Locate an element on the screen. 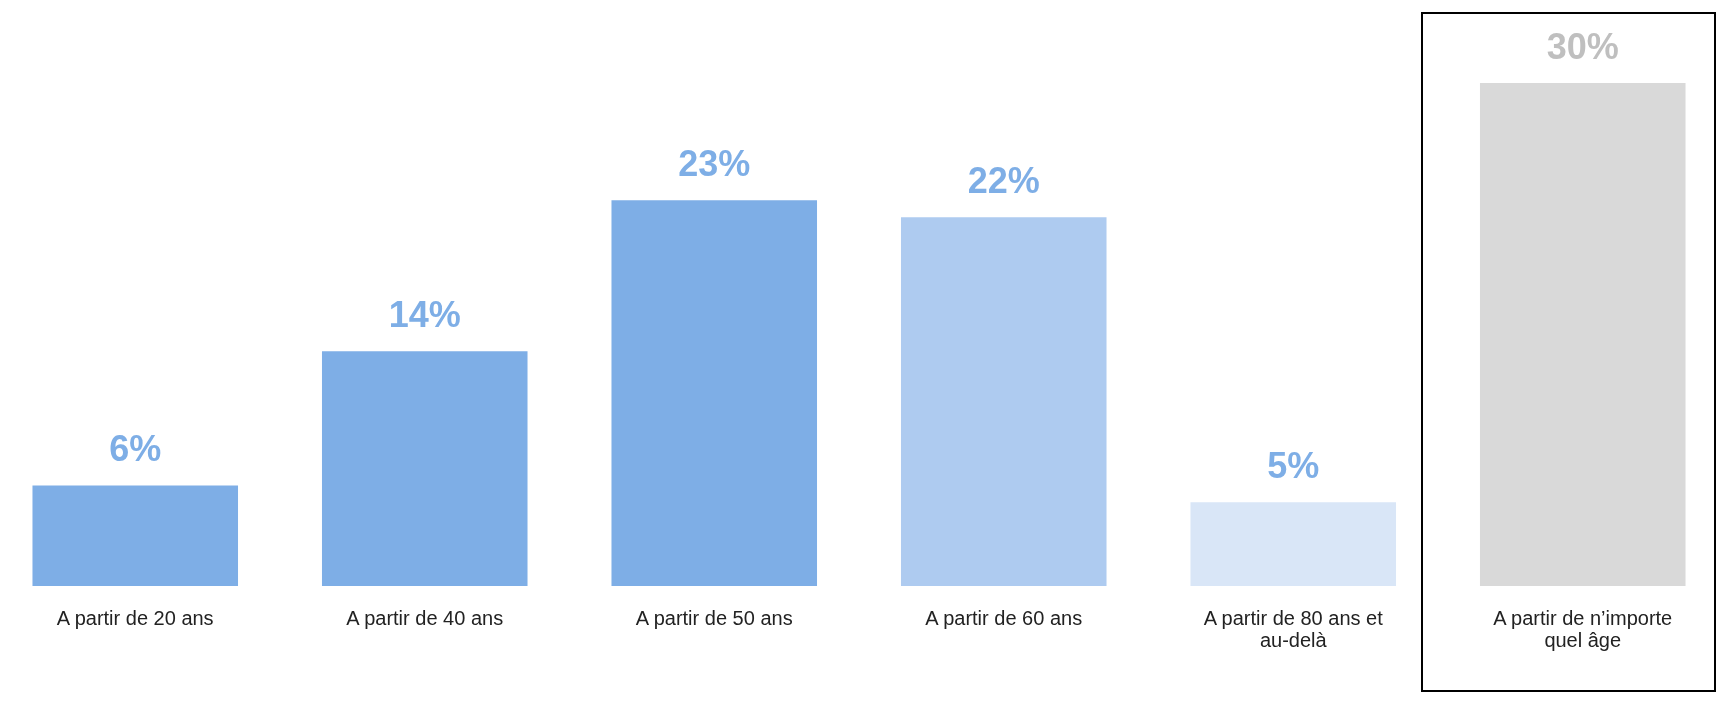  data-label: 30% is located at coordinates (1582, 46).